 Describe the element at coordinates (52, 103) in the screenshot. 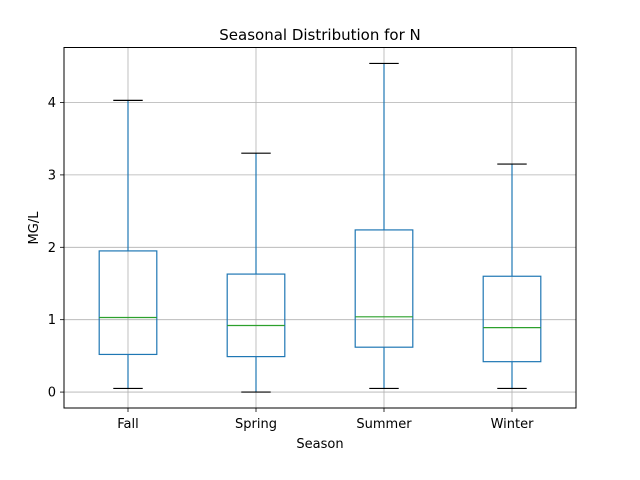

I see `y-tick-label: 4` at that location.